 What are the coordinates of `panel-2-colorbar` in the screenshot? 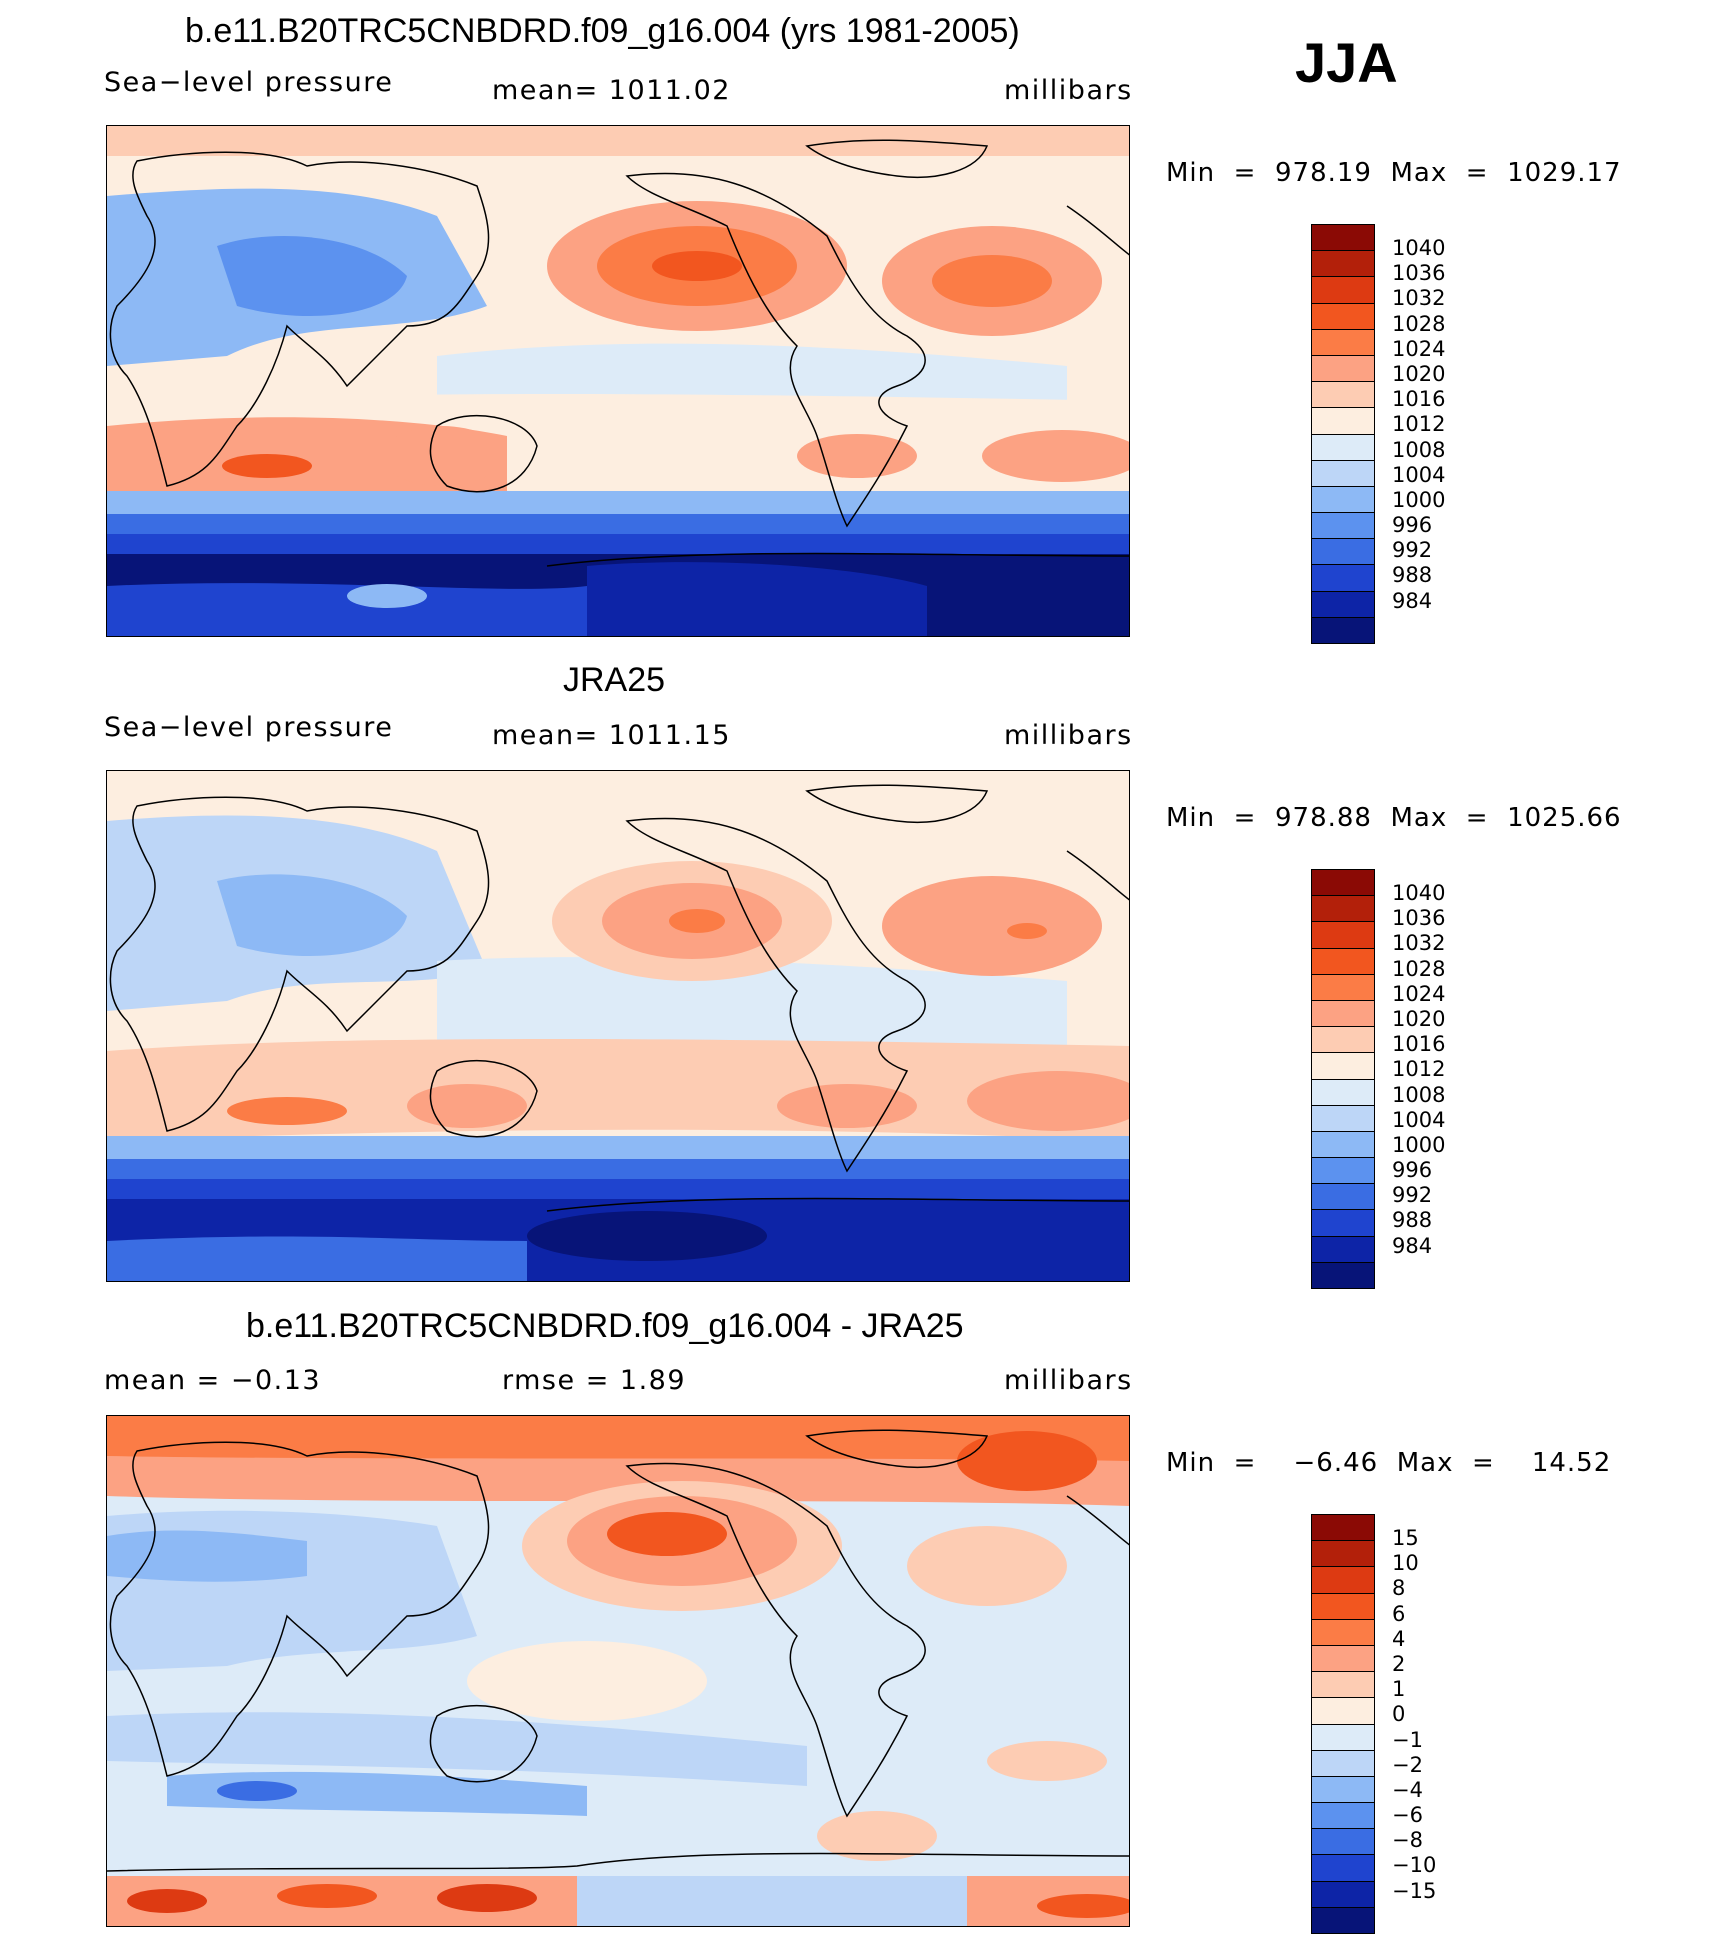 It's located at (1343, 1079).